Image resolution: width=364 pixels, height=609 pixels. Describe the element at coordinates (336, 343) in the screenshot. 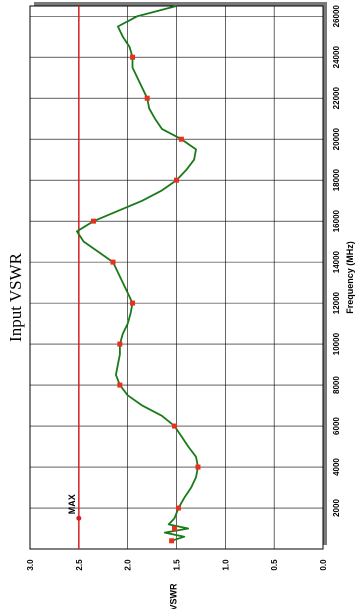

I see `x-tick-label: 10000` at that location.